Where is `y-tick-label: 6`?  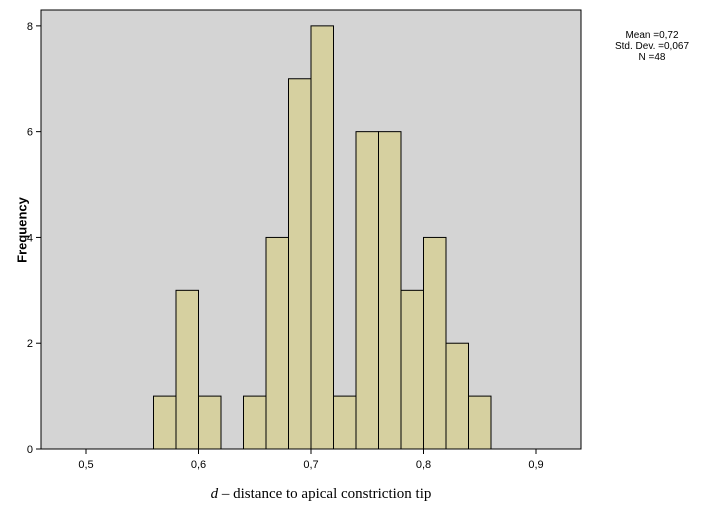 y-tick-label: 6 is located at coordinates (30, 133).